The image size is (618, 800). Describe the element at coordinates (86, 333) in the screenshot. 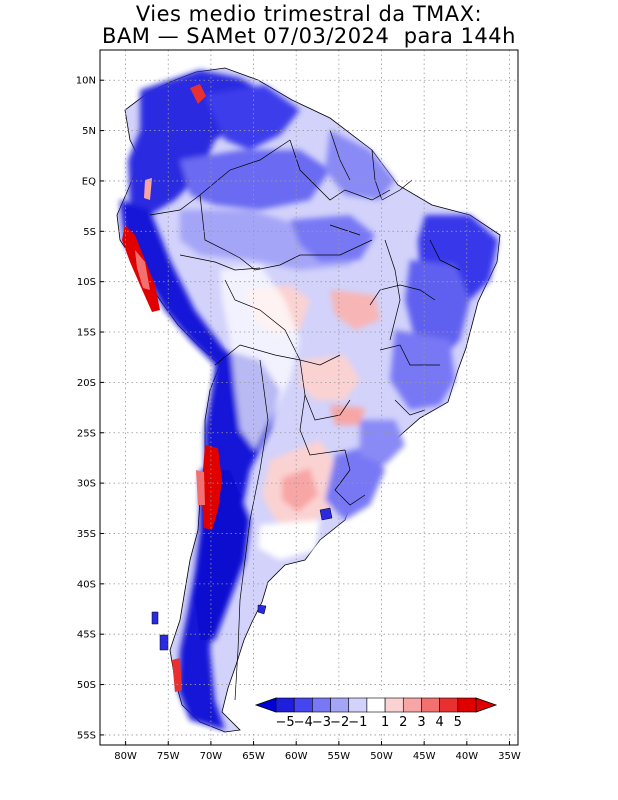

I see `latitude-tick-label: 15S` at that location.